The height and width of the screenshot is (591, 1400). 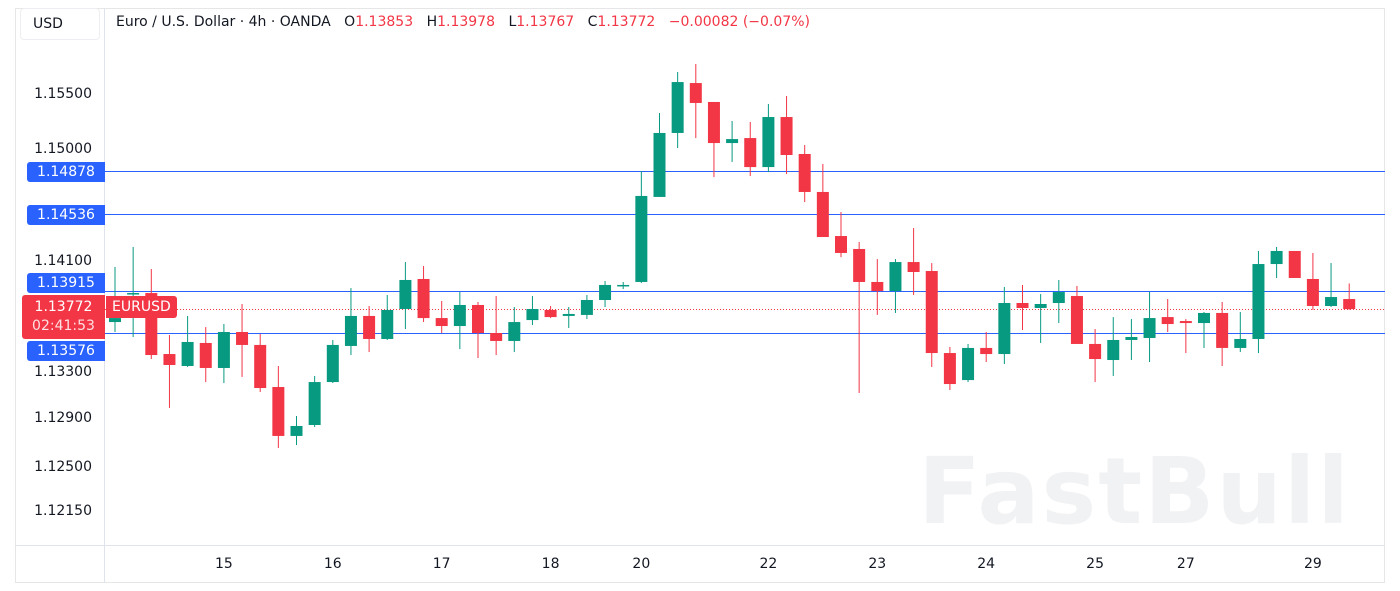 I want to click on symbol-tag: EURUSD, so click(x=141, y=307).